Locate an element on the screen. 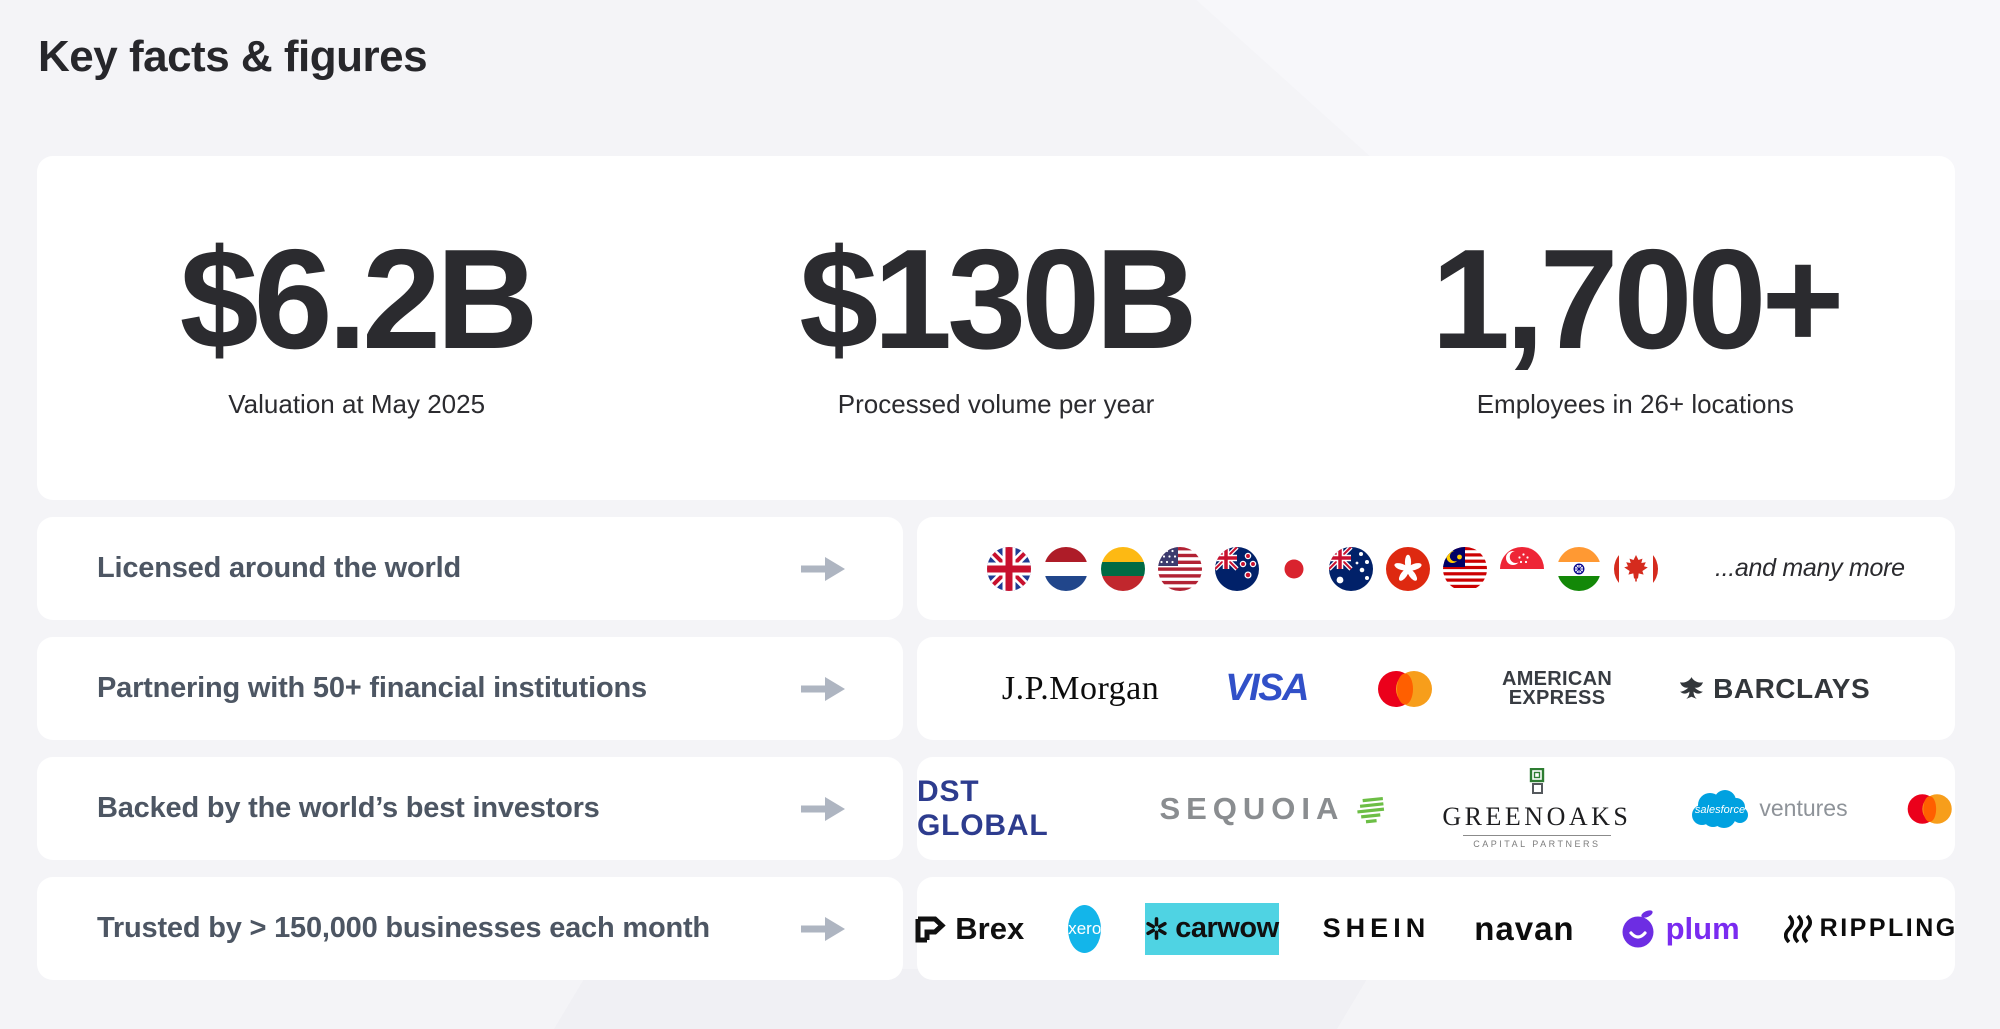  stat-volume-value: $130B is located at coordinates (998, 299).